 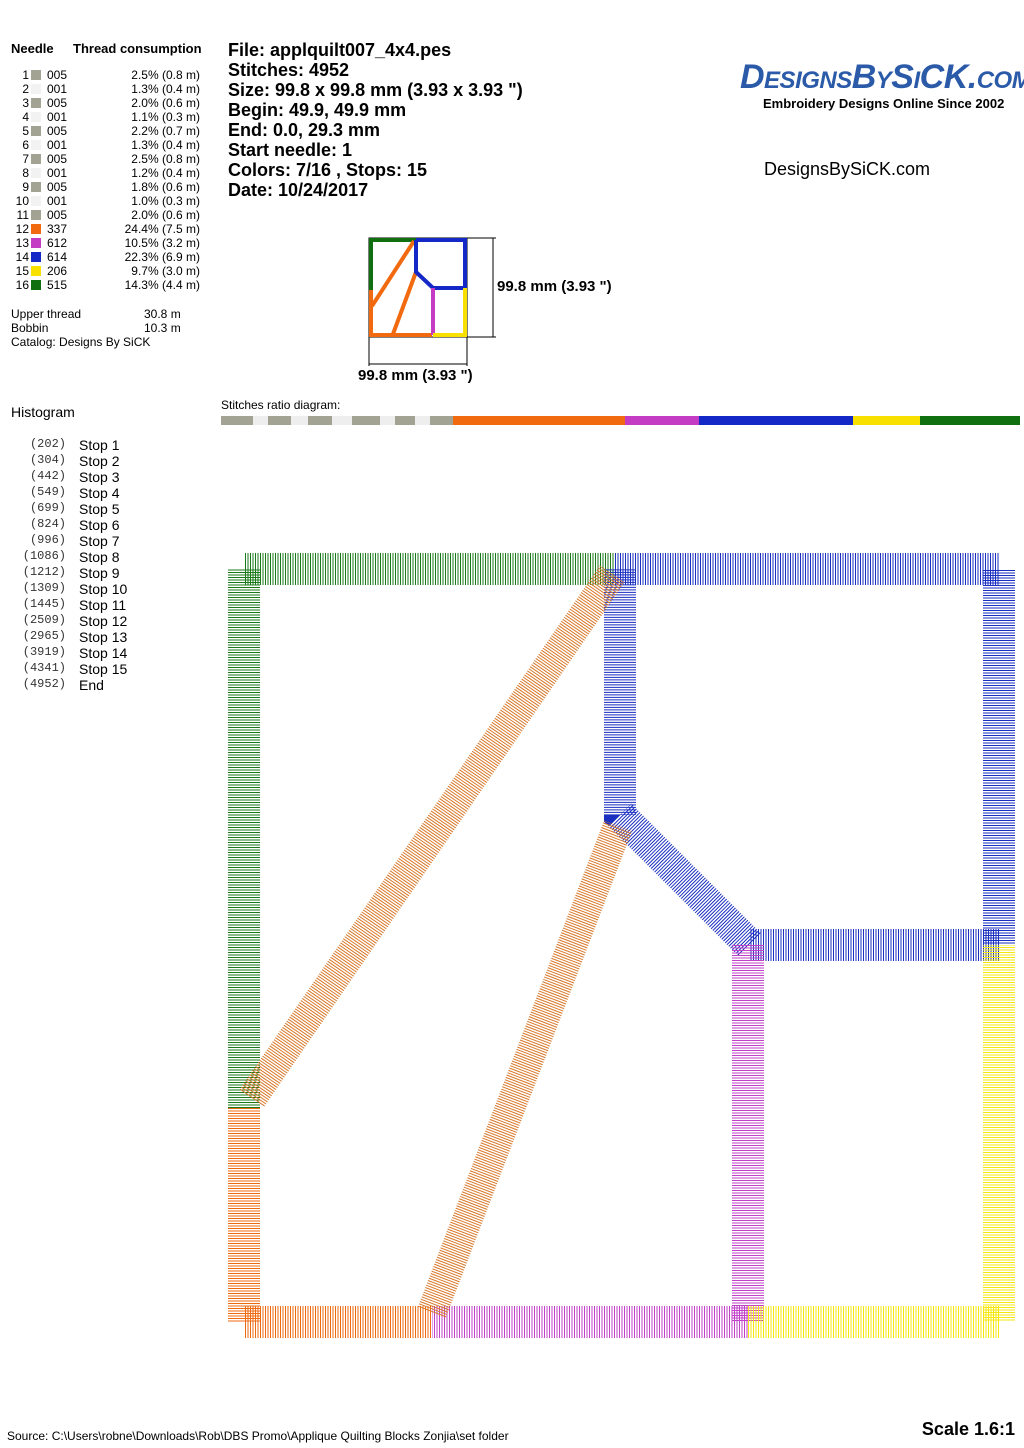 What do you see at coordinates (57, 243) in the screenshot?
I see `thread-code: 612` at bounding box center [57, 243].